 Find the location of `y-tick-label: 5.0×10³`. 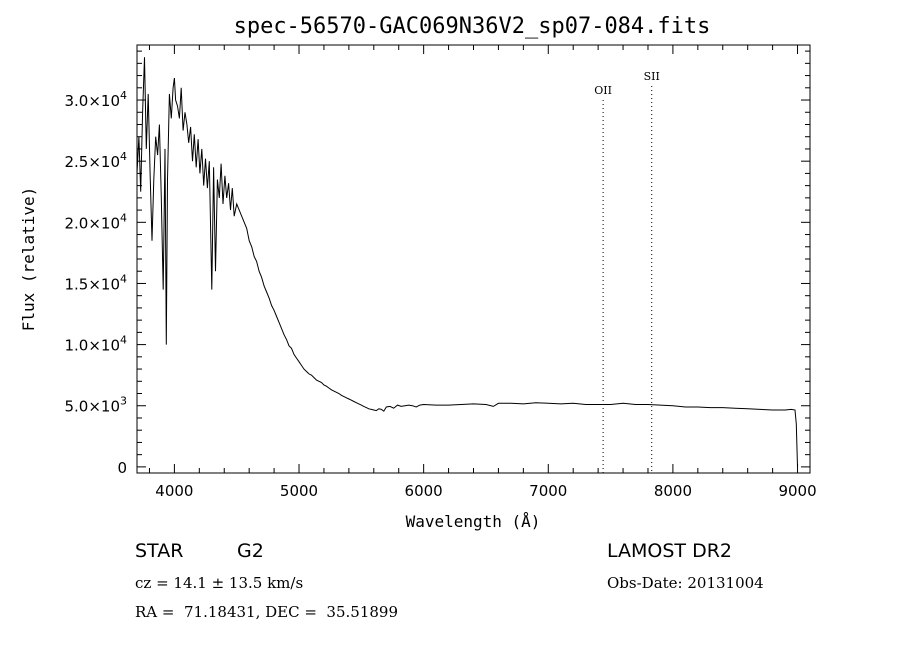

y-tick-label: 5.0×10³ is located at coordinates (95, 405).